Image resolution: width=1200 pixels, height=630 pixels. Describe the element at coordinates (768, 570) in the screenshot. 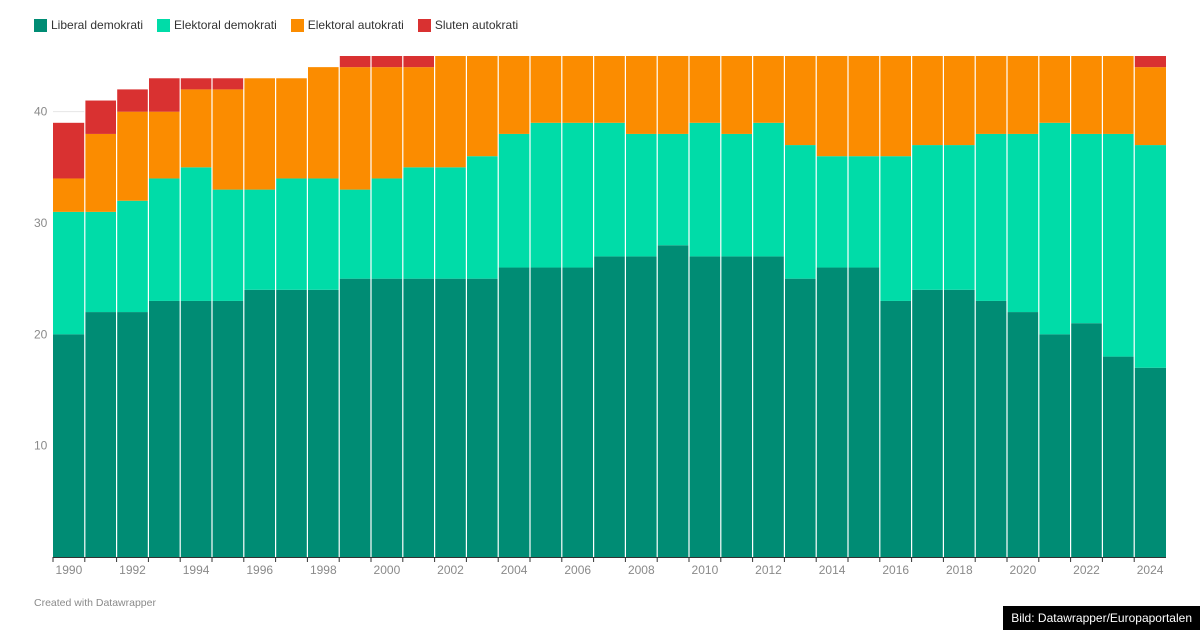

I see `x-tick-label: 2012` at that location.